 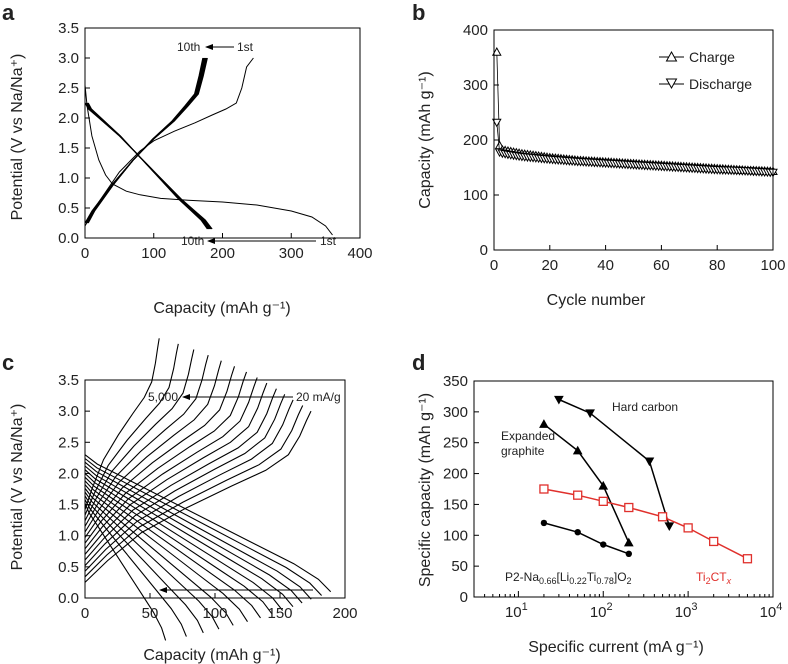 I want to click on panel-c-ytick-label: 1.0, so click(x=68, y=536).